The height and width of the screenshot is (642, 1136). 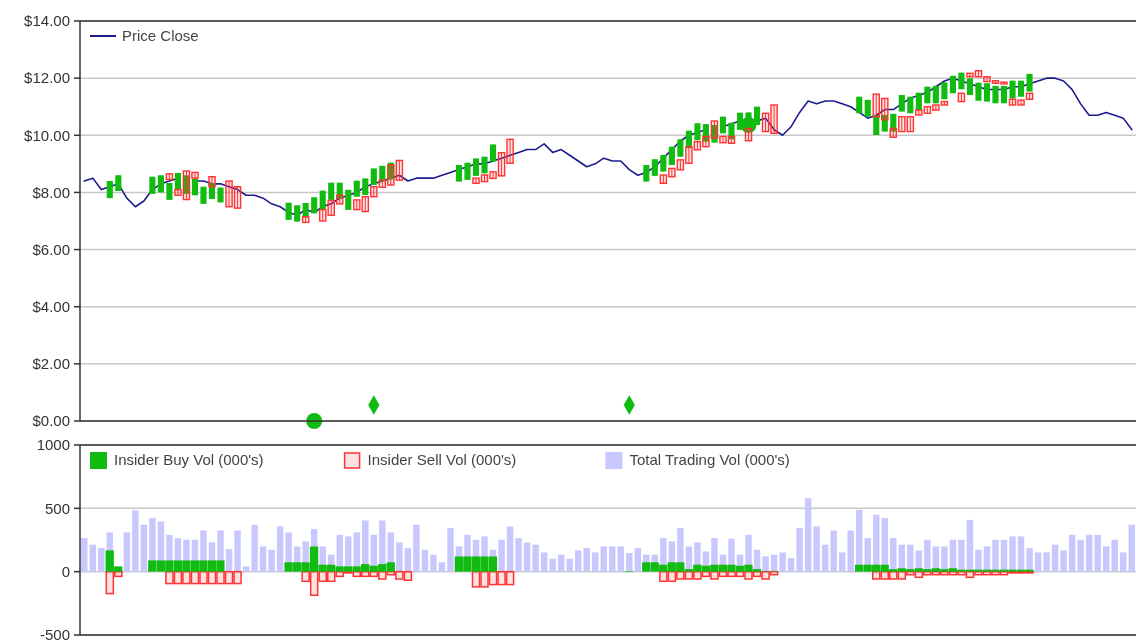 What do you see at coordinates (47, 21) in the screenshot?
I see `y-tick-label: $14.00` at bounding box center [47, 21].